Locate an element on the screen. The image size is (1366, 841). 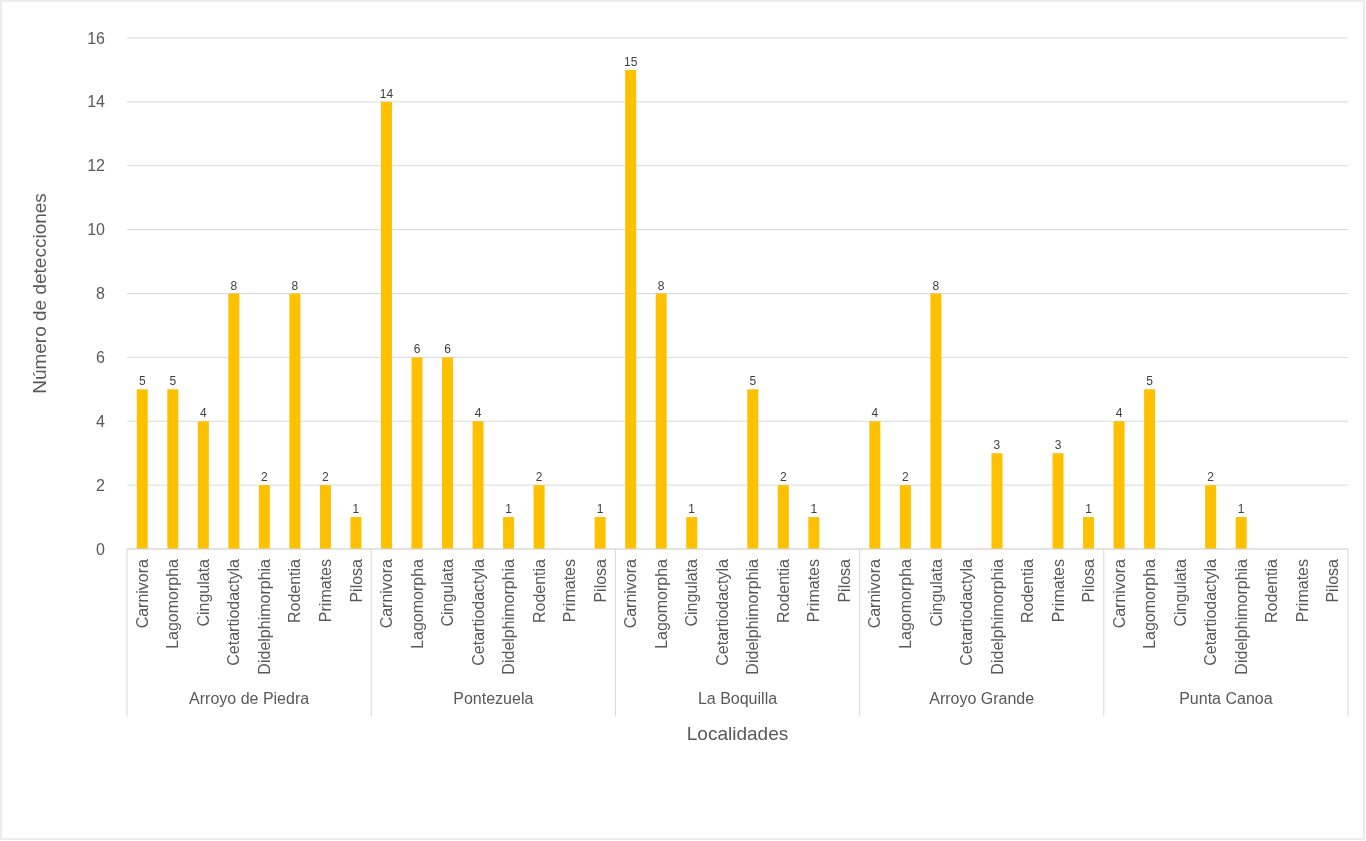
y-tick-label: 10 is located at coordinates (96, 230).